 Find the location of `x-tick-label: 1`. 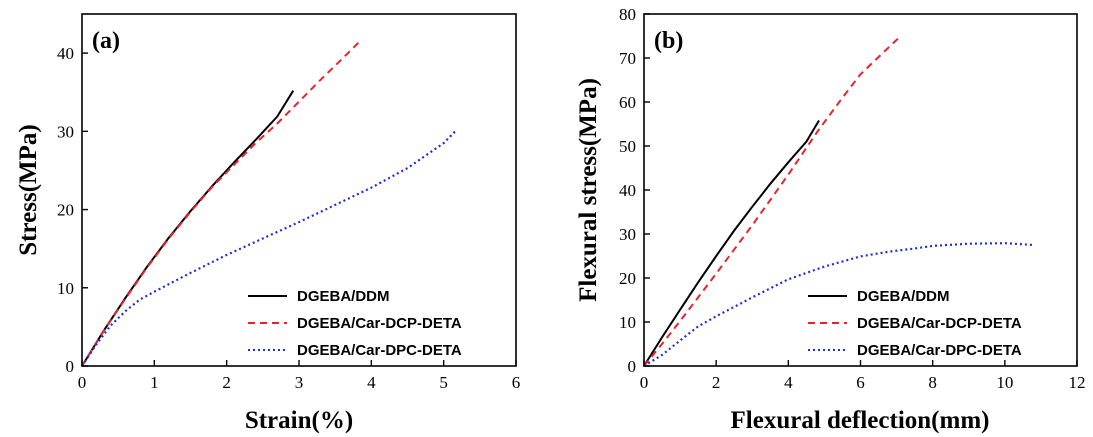

x-tick-label: 1 is located at coordinates (154, 382).